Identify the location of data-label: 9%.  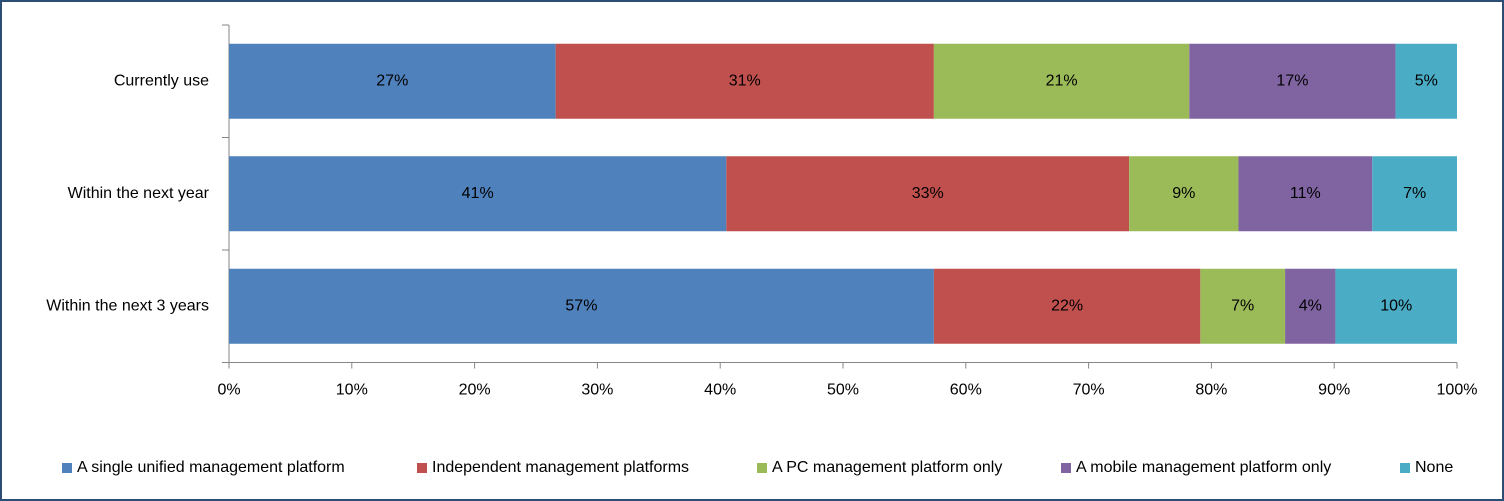
(1183, 193).